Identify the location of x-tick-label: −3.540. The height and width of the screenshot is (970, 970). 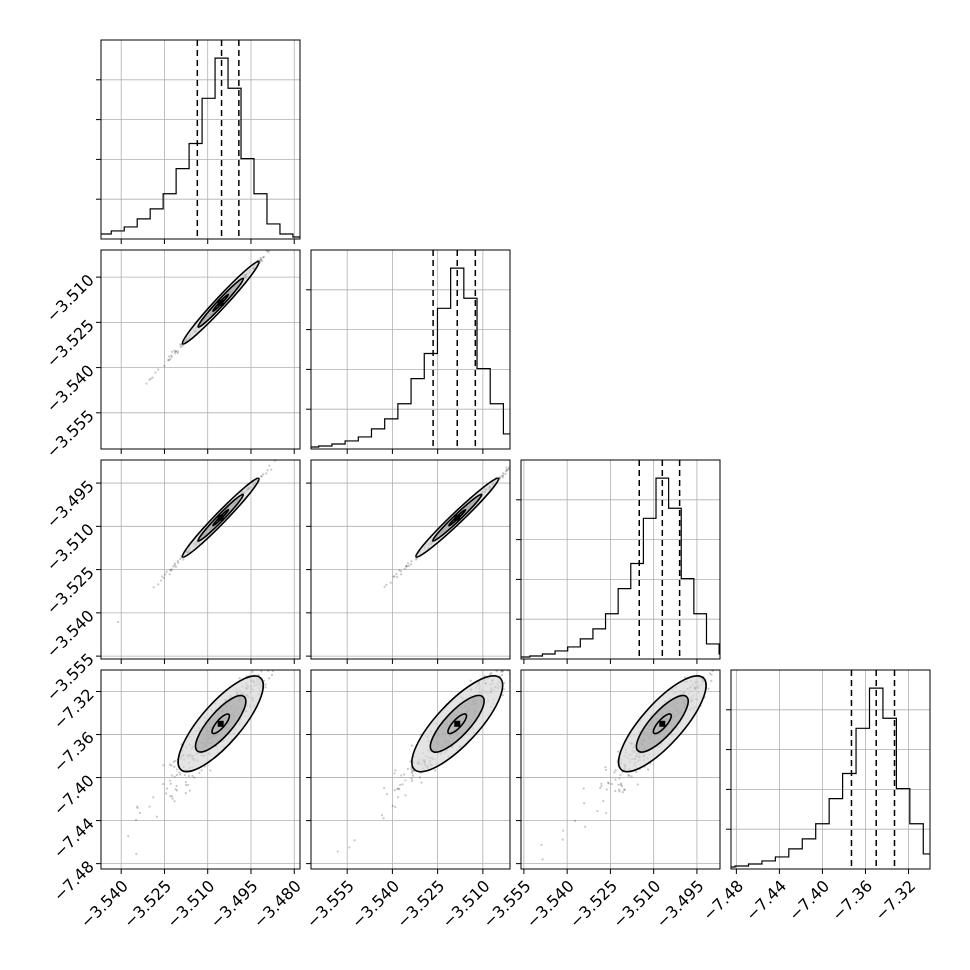
(375, 903).